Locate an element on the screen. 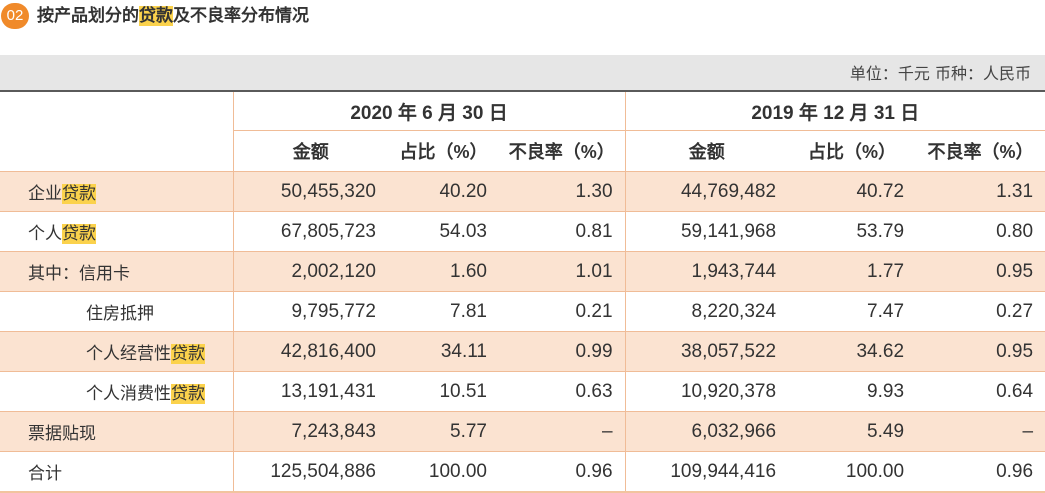  unit-note: 单位：千元 币种：人民币 is located at coordinates (522, 72).